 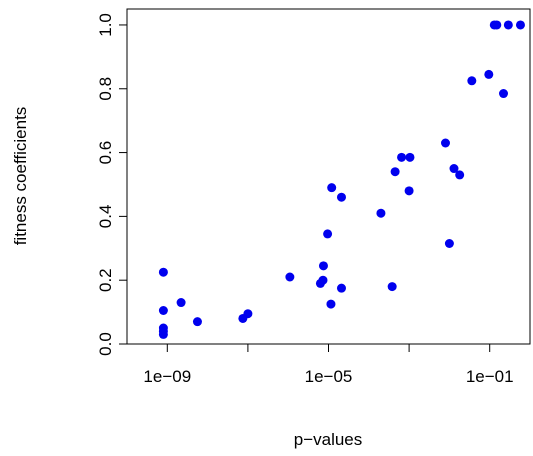 I want to click on y-axis: 0.0 0.2 0.4 0.6 0.8 1.0, so click(x=112, y=184).